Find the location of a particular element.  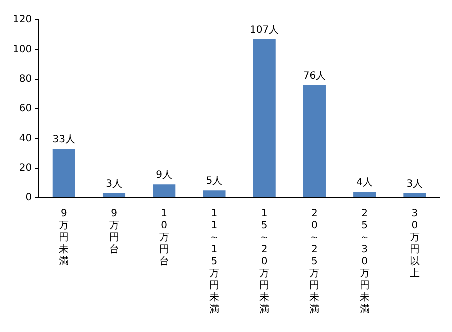

y-tick-label: 80 is located at coordinates (25, 79).